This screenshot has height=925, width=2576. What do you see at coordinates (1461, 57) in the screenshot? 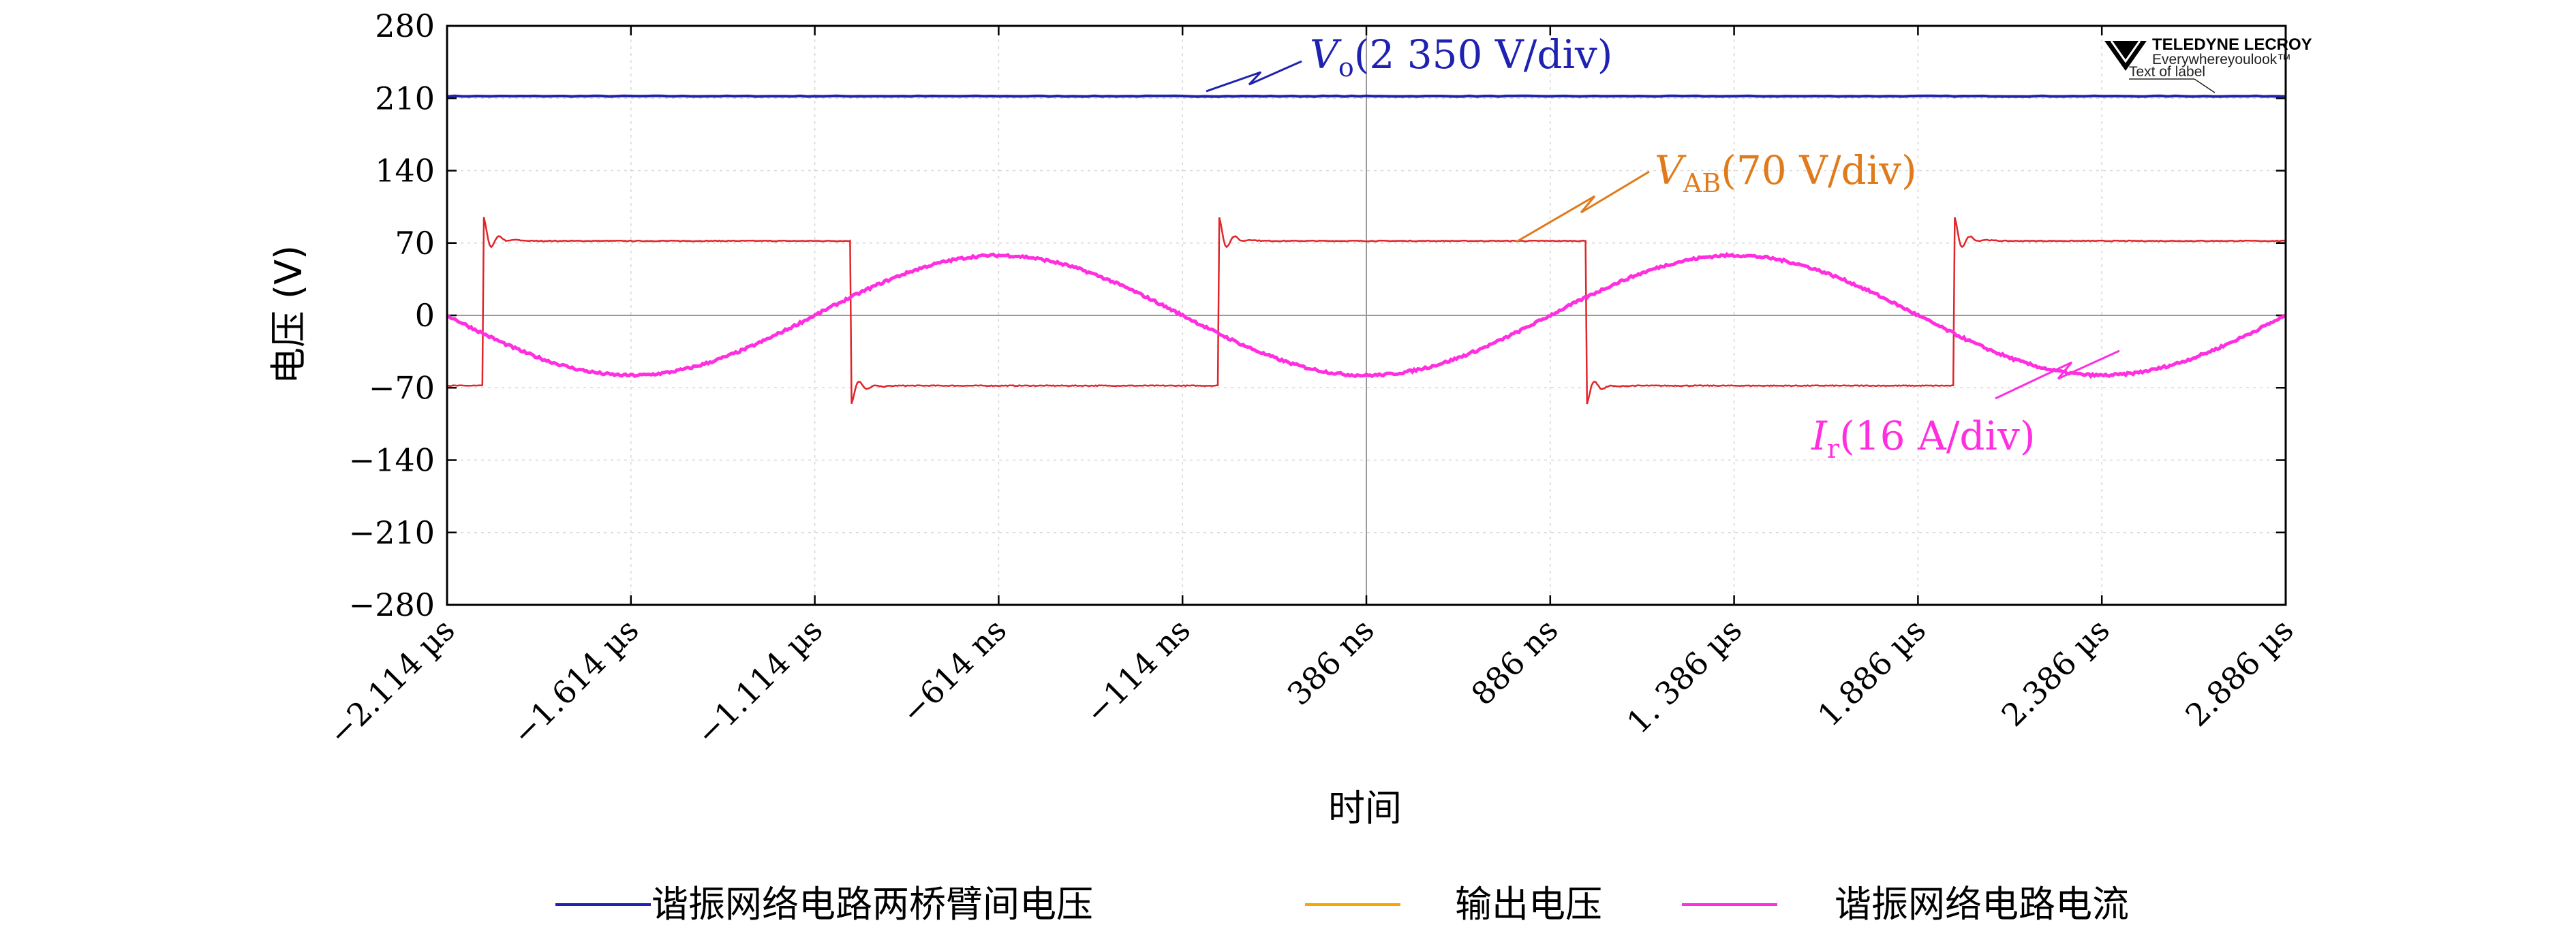
I see `annotation-vo-text: Vo(2 350 V/div)` at bounding box center [1461, 57].